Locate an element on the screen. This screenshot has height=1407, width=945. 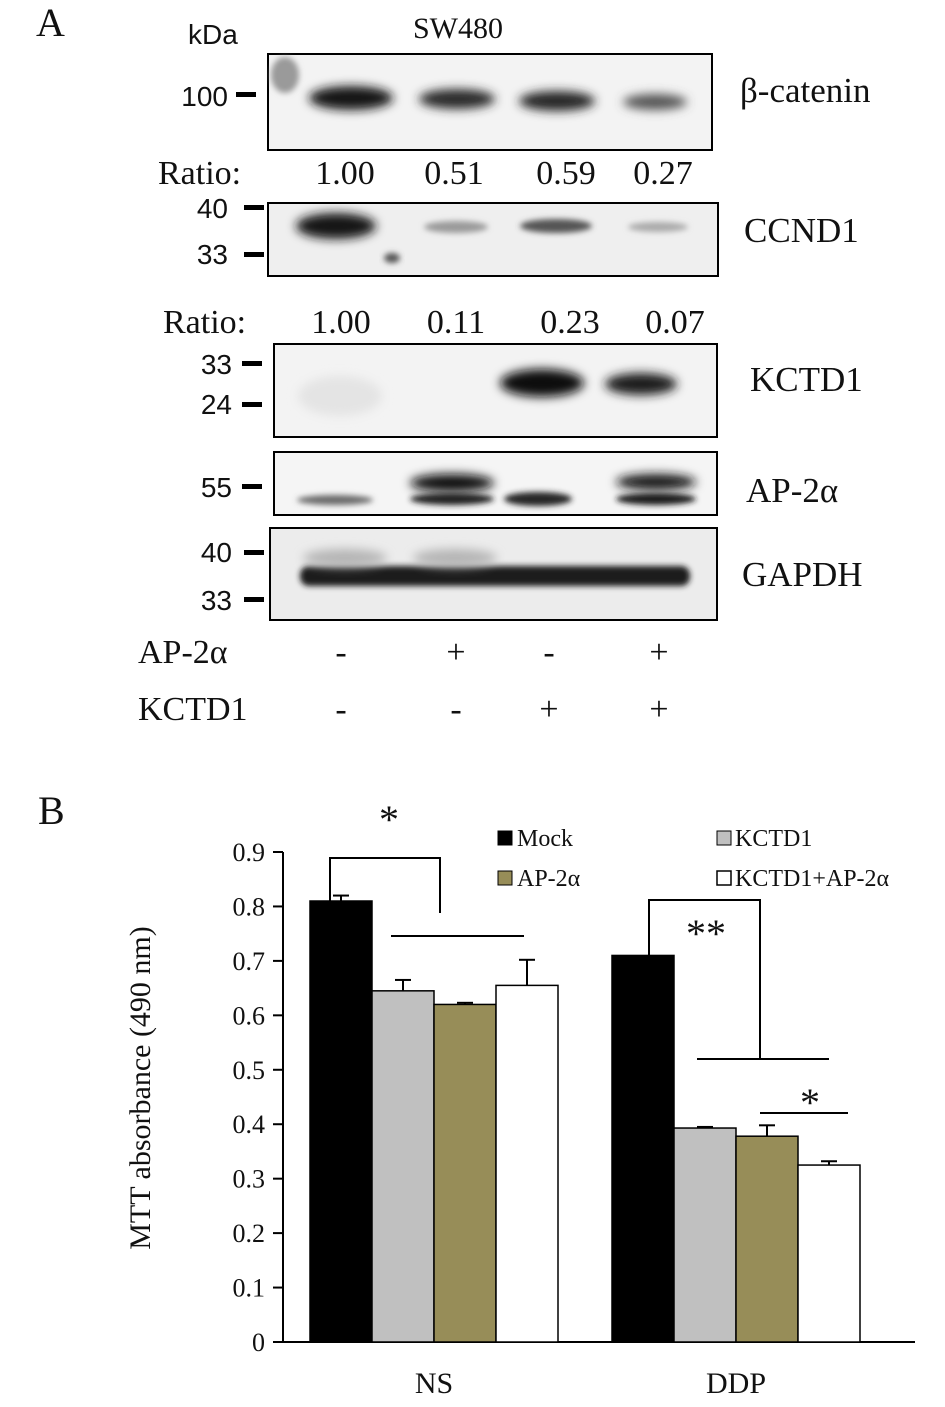
ratio-value: 0.51 is located at coordinates (454, 173).